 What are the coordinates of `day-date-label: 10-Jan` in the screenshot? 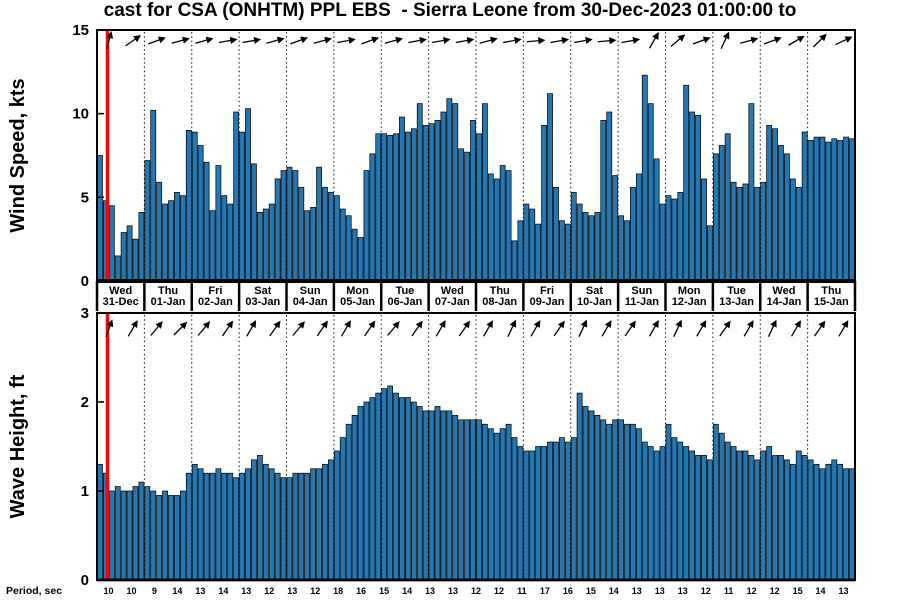 It's located at (594, 302).